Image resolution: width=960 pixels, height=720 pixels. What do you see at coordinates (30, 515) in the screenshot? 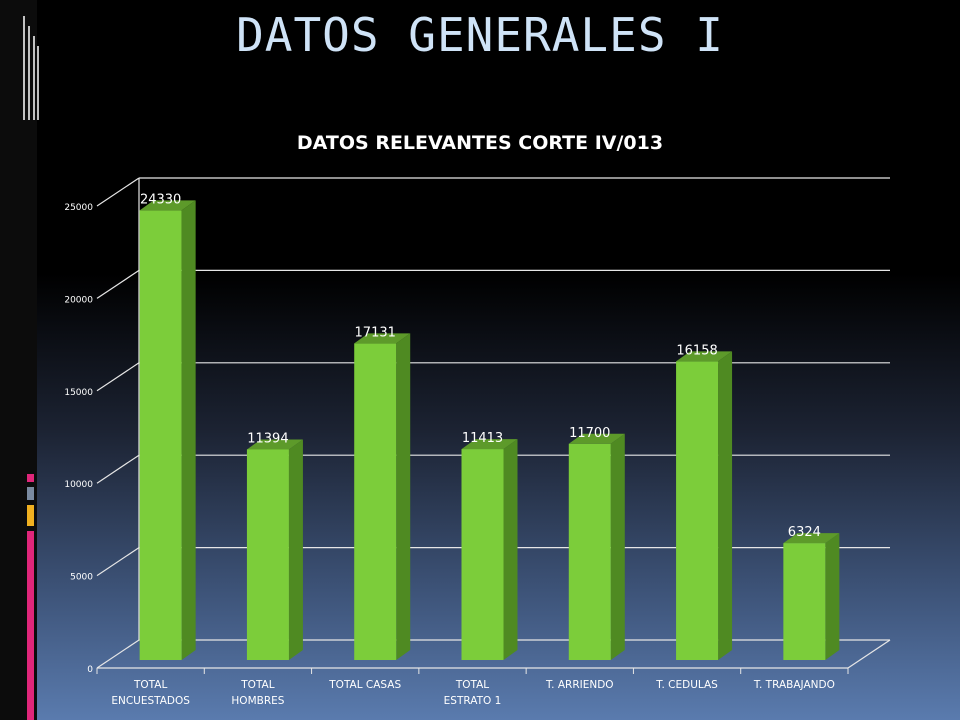
I see `accent-bar-gold` at bounding box center [30, 515].